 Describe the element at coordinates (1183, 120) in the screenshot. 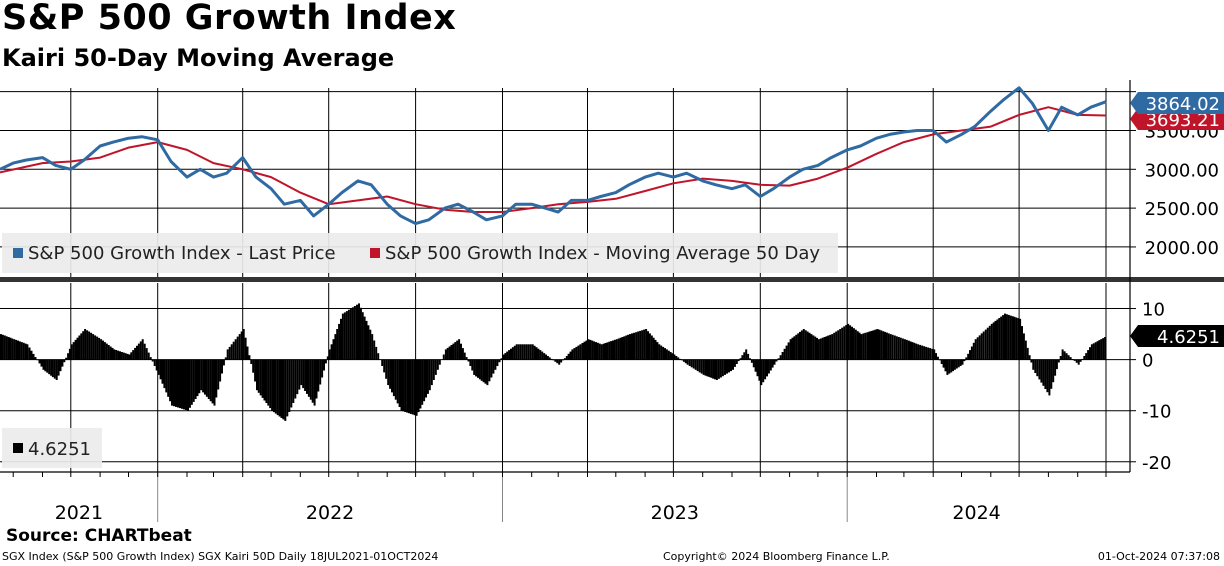

I see `svg-text: 3693.21` at that location.